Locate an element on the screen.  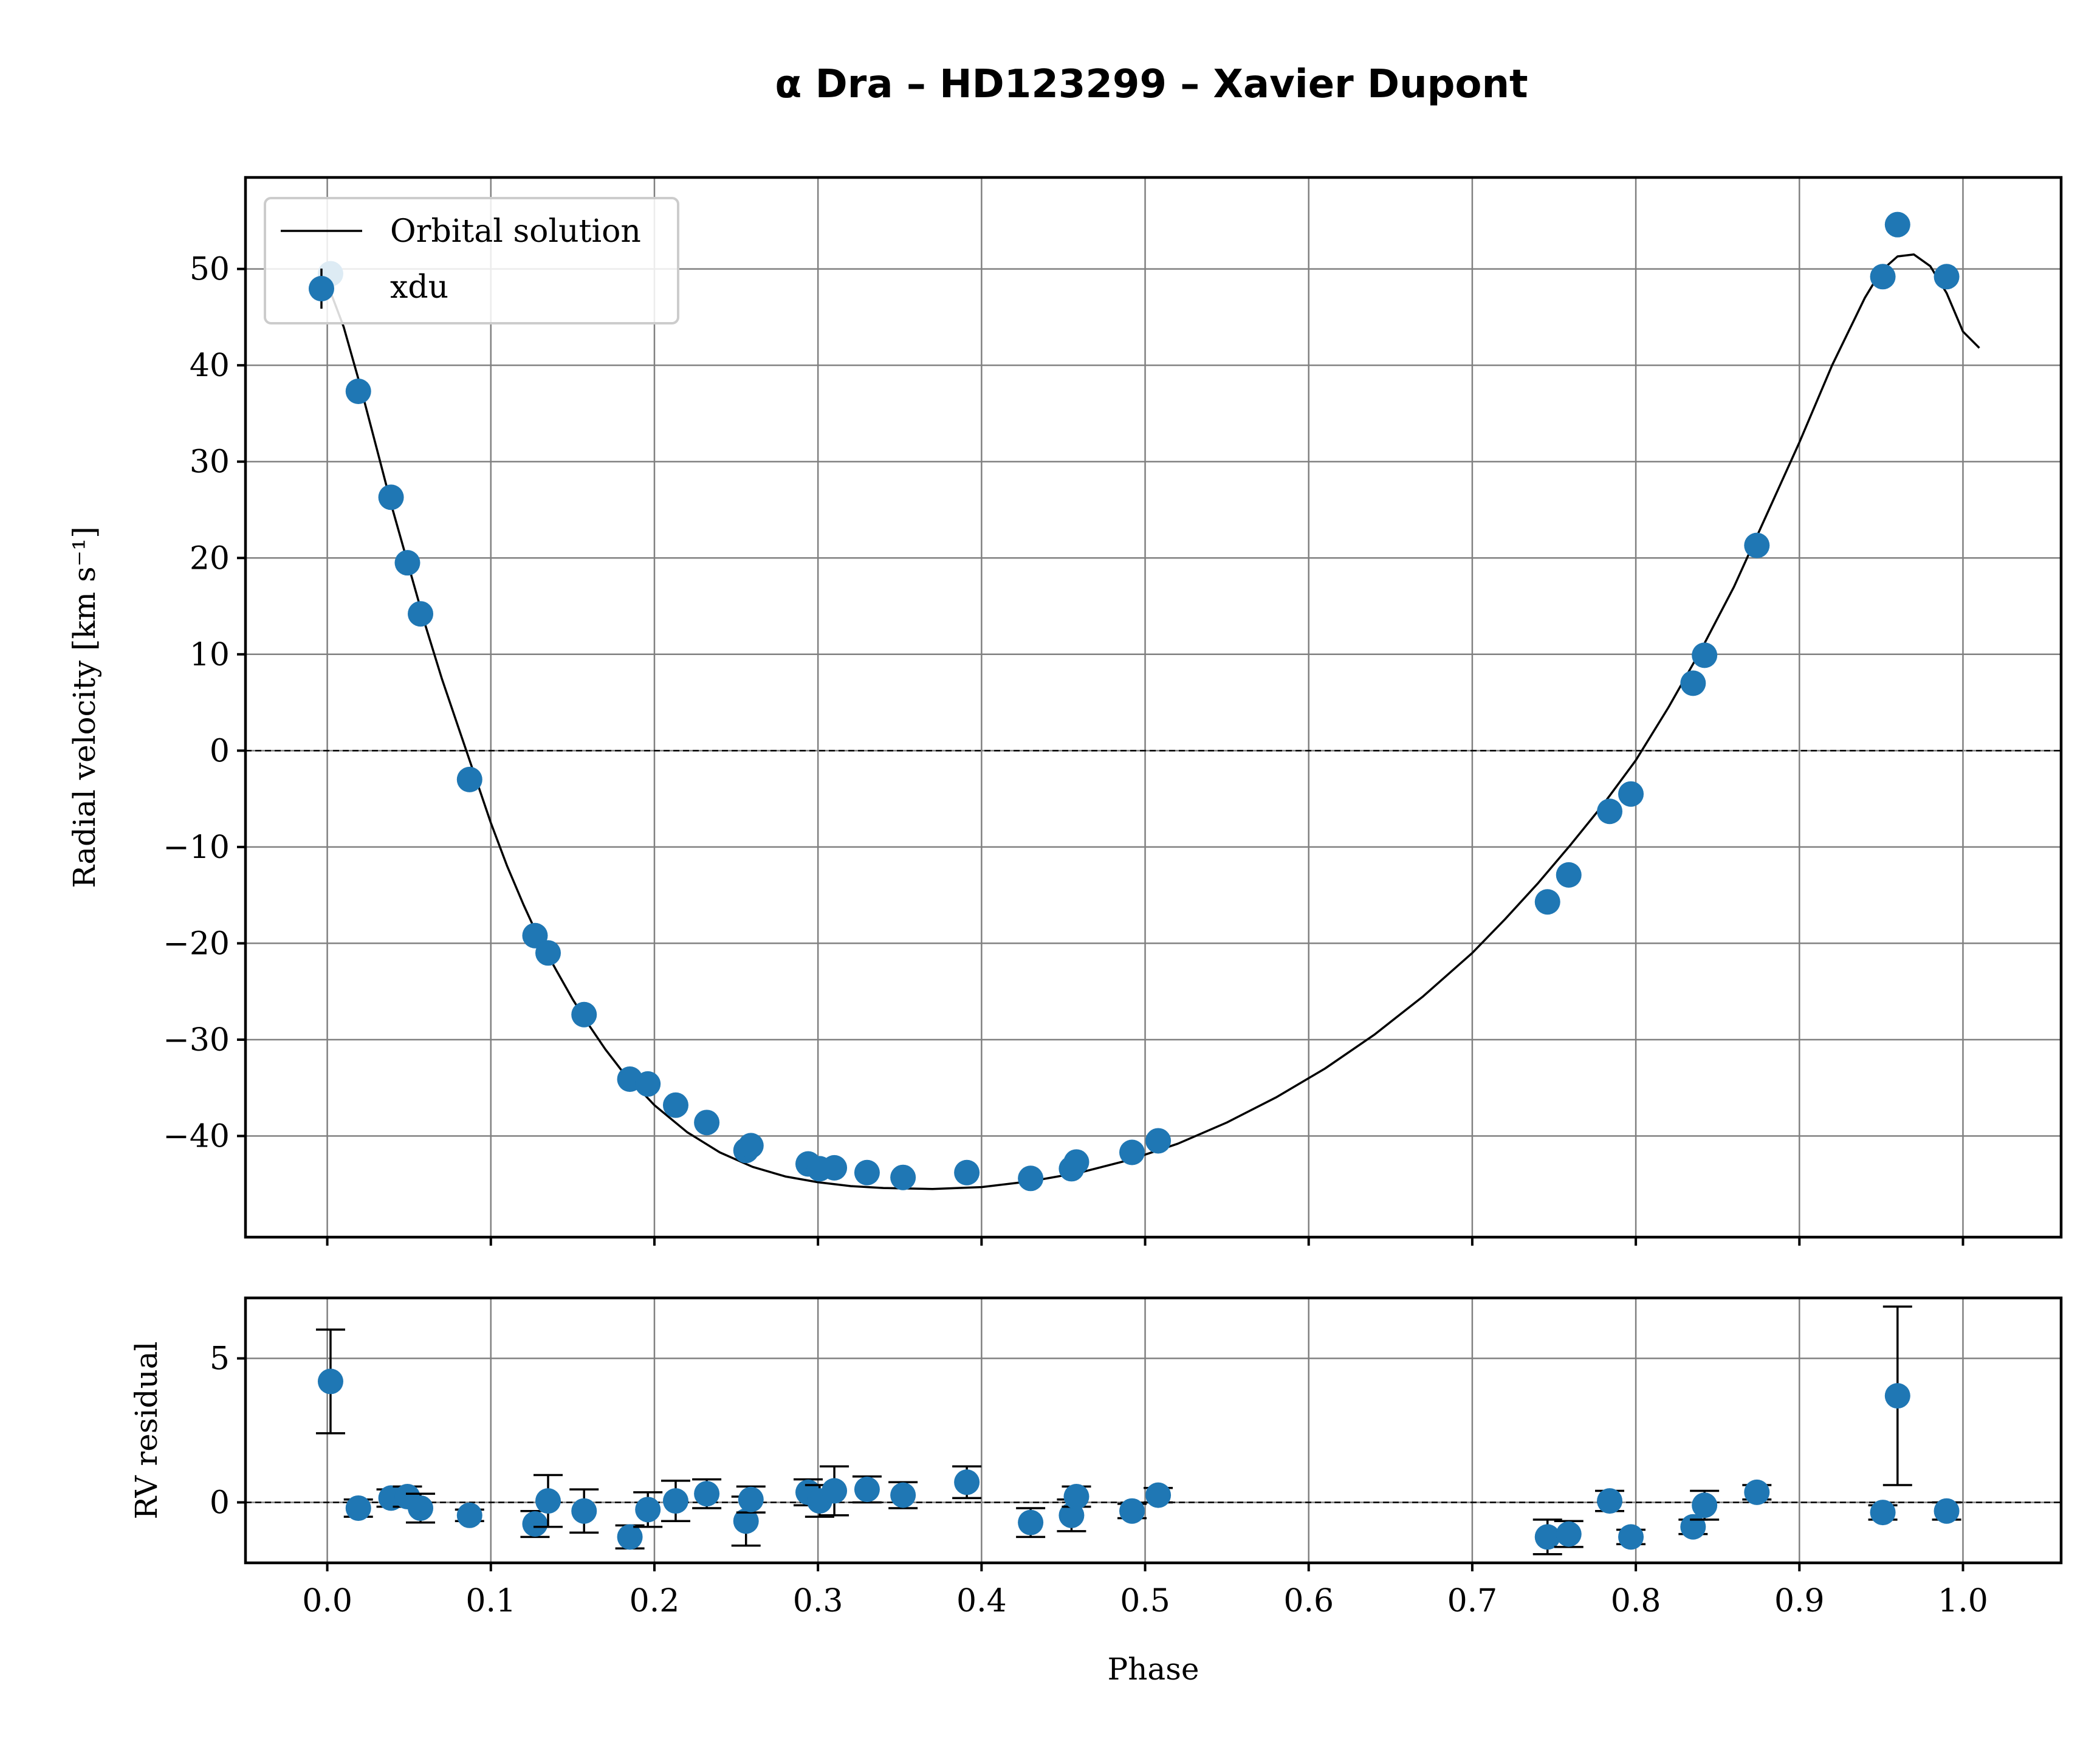
axes-frame is located at coordinates (1153, 1430).